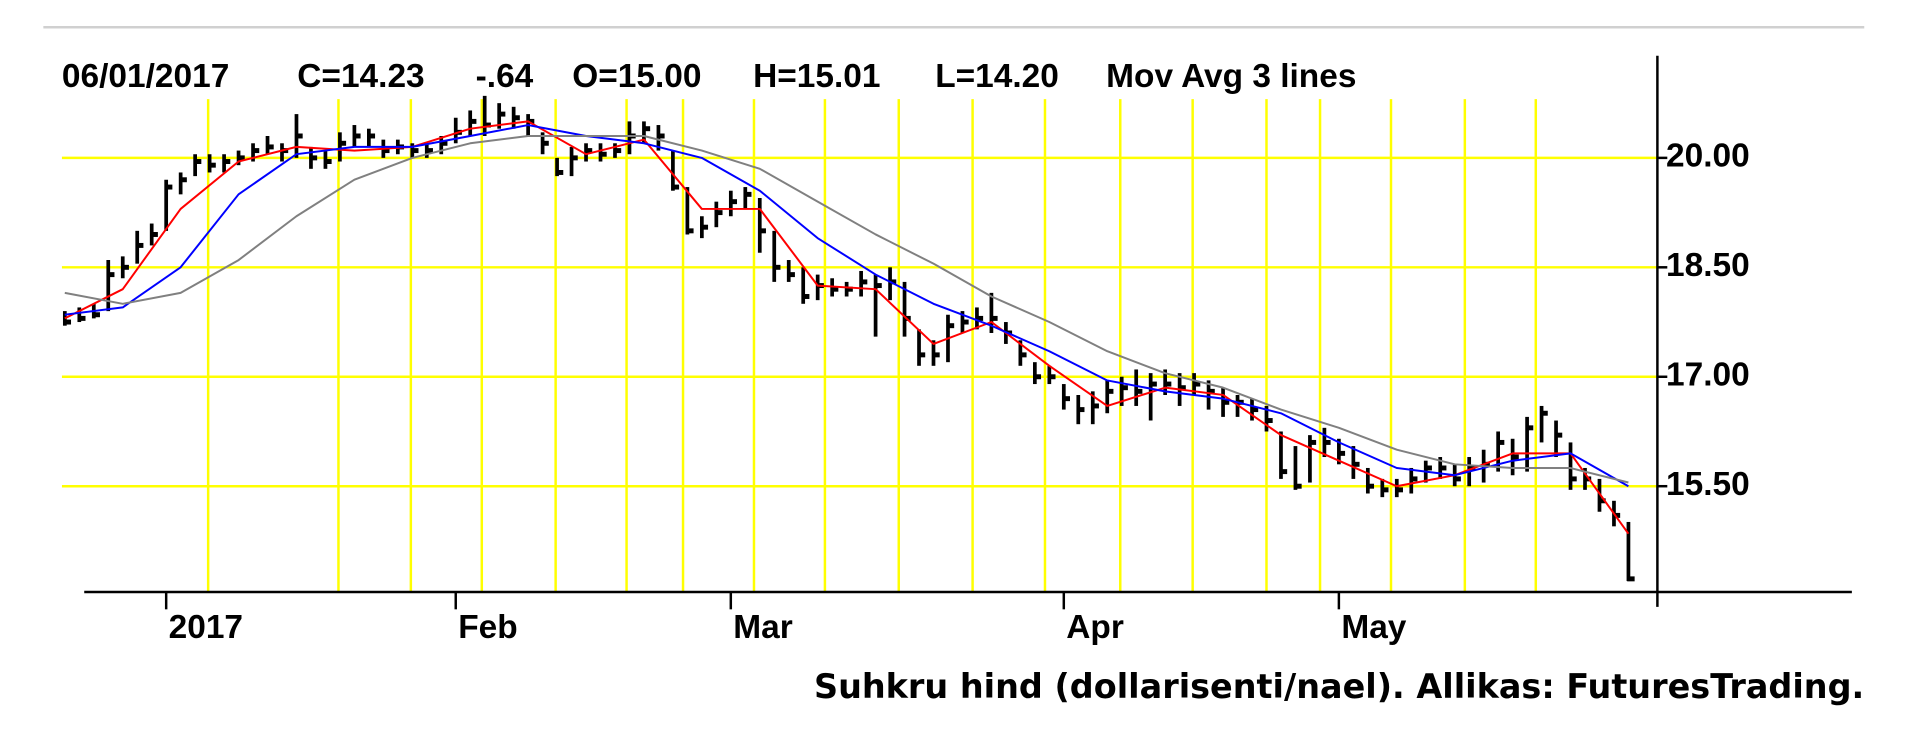 The height and width of the screenshot is (753, 1920). Describe the element at coordinates (1708, 156) in the screenshot. I see `y-tick-label: 20.00` at that location.